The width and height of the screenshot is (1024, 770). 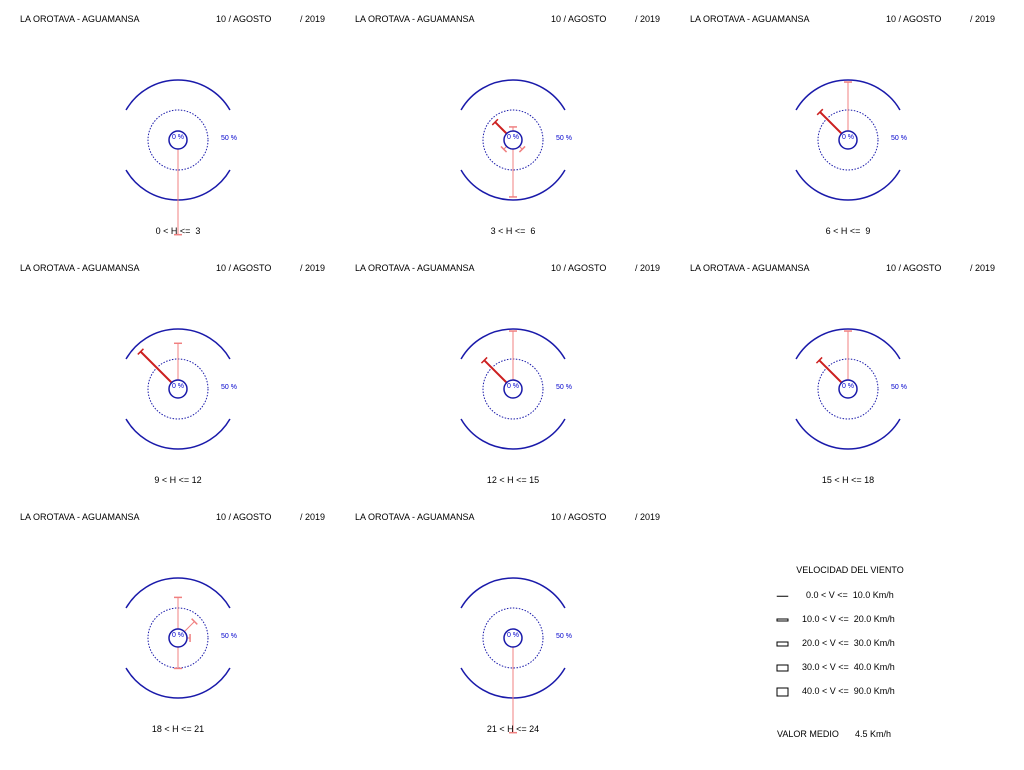 I want to click on panel-hours-label: 21 < H <= 24, so click(x=513, y=729).